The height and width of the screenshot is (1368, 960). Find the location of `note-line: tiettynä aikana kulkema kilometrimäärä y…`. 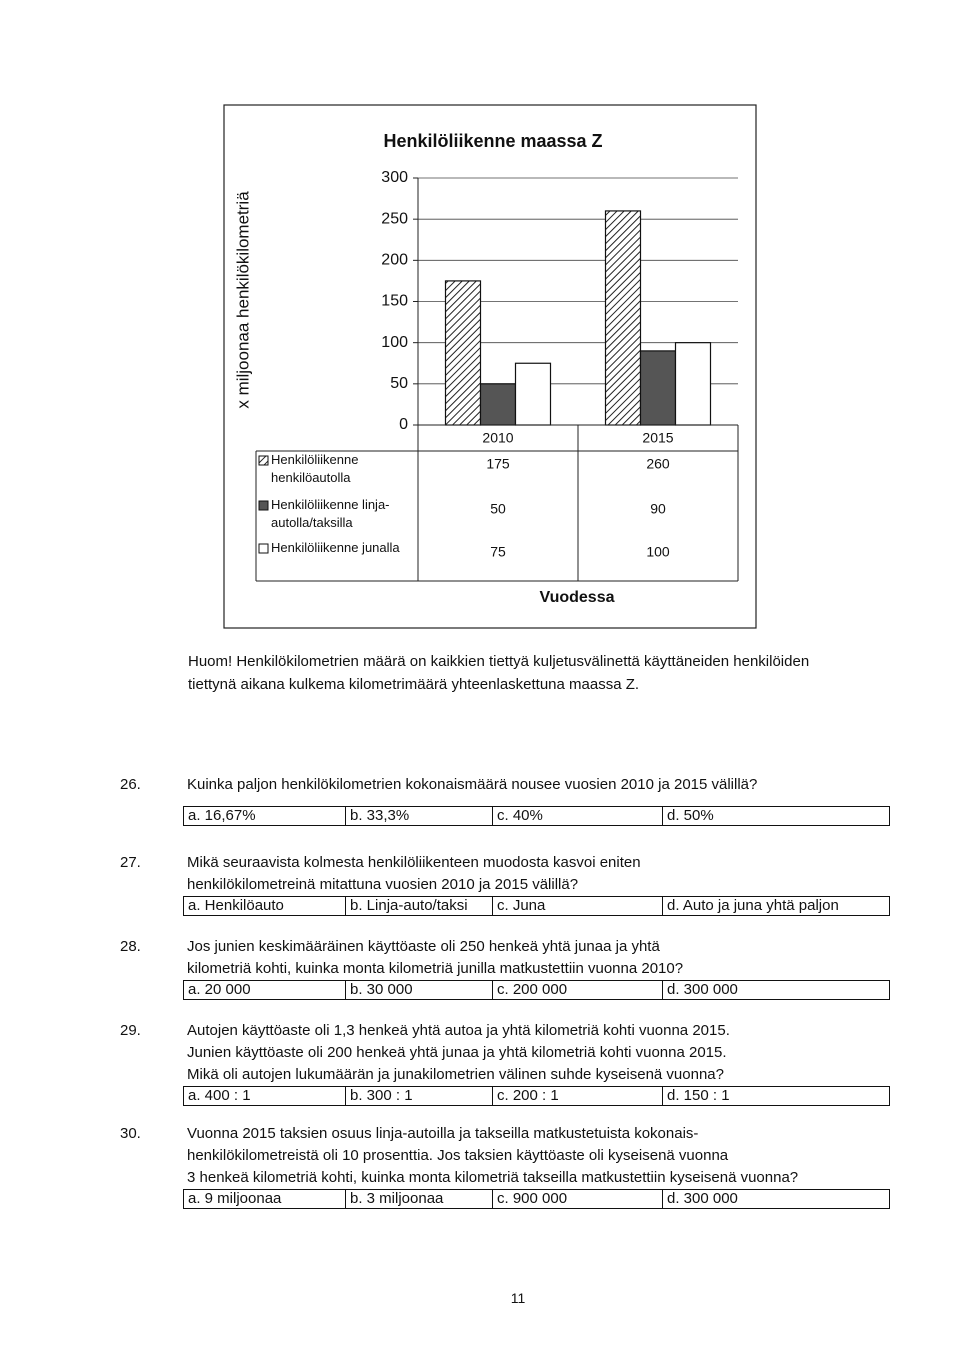

note-line: tiettynä aikana kulkema kilometrimäärä y… is located at coordinates (414, 684).